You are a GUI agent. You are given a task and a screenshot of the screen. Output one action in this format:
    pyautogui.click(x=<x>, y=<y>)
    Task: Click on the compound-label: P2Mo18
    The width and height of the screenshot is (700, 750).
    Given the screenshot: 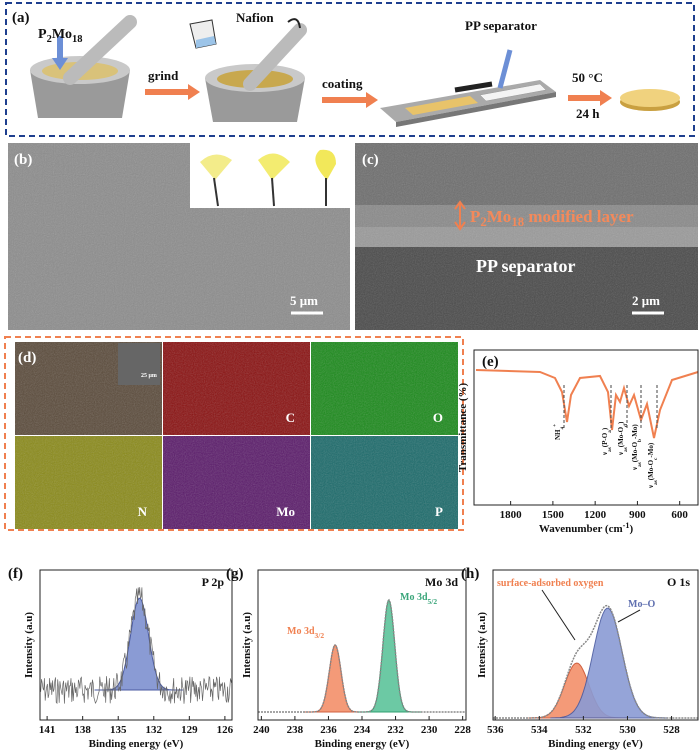 What is the action you would take?
    pyautogui.click(x=60, y=36)
    